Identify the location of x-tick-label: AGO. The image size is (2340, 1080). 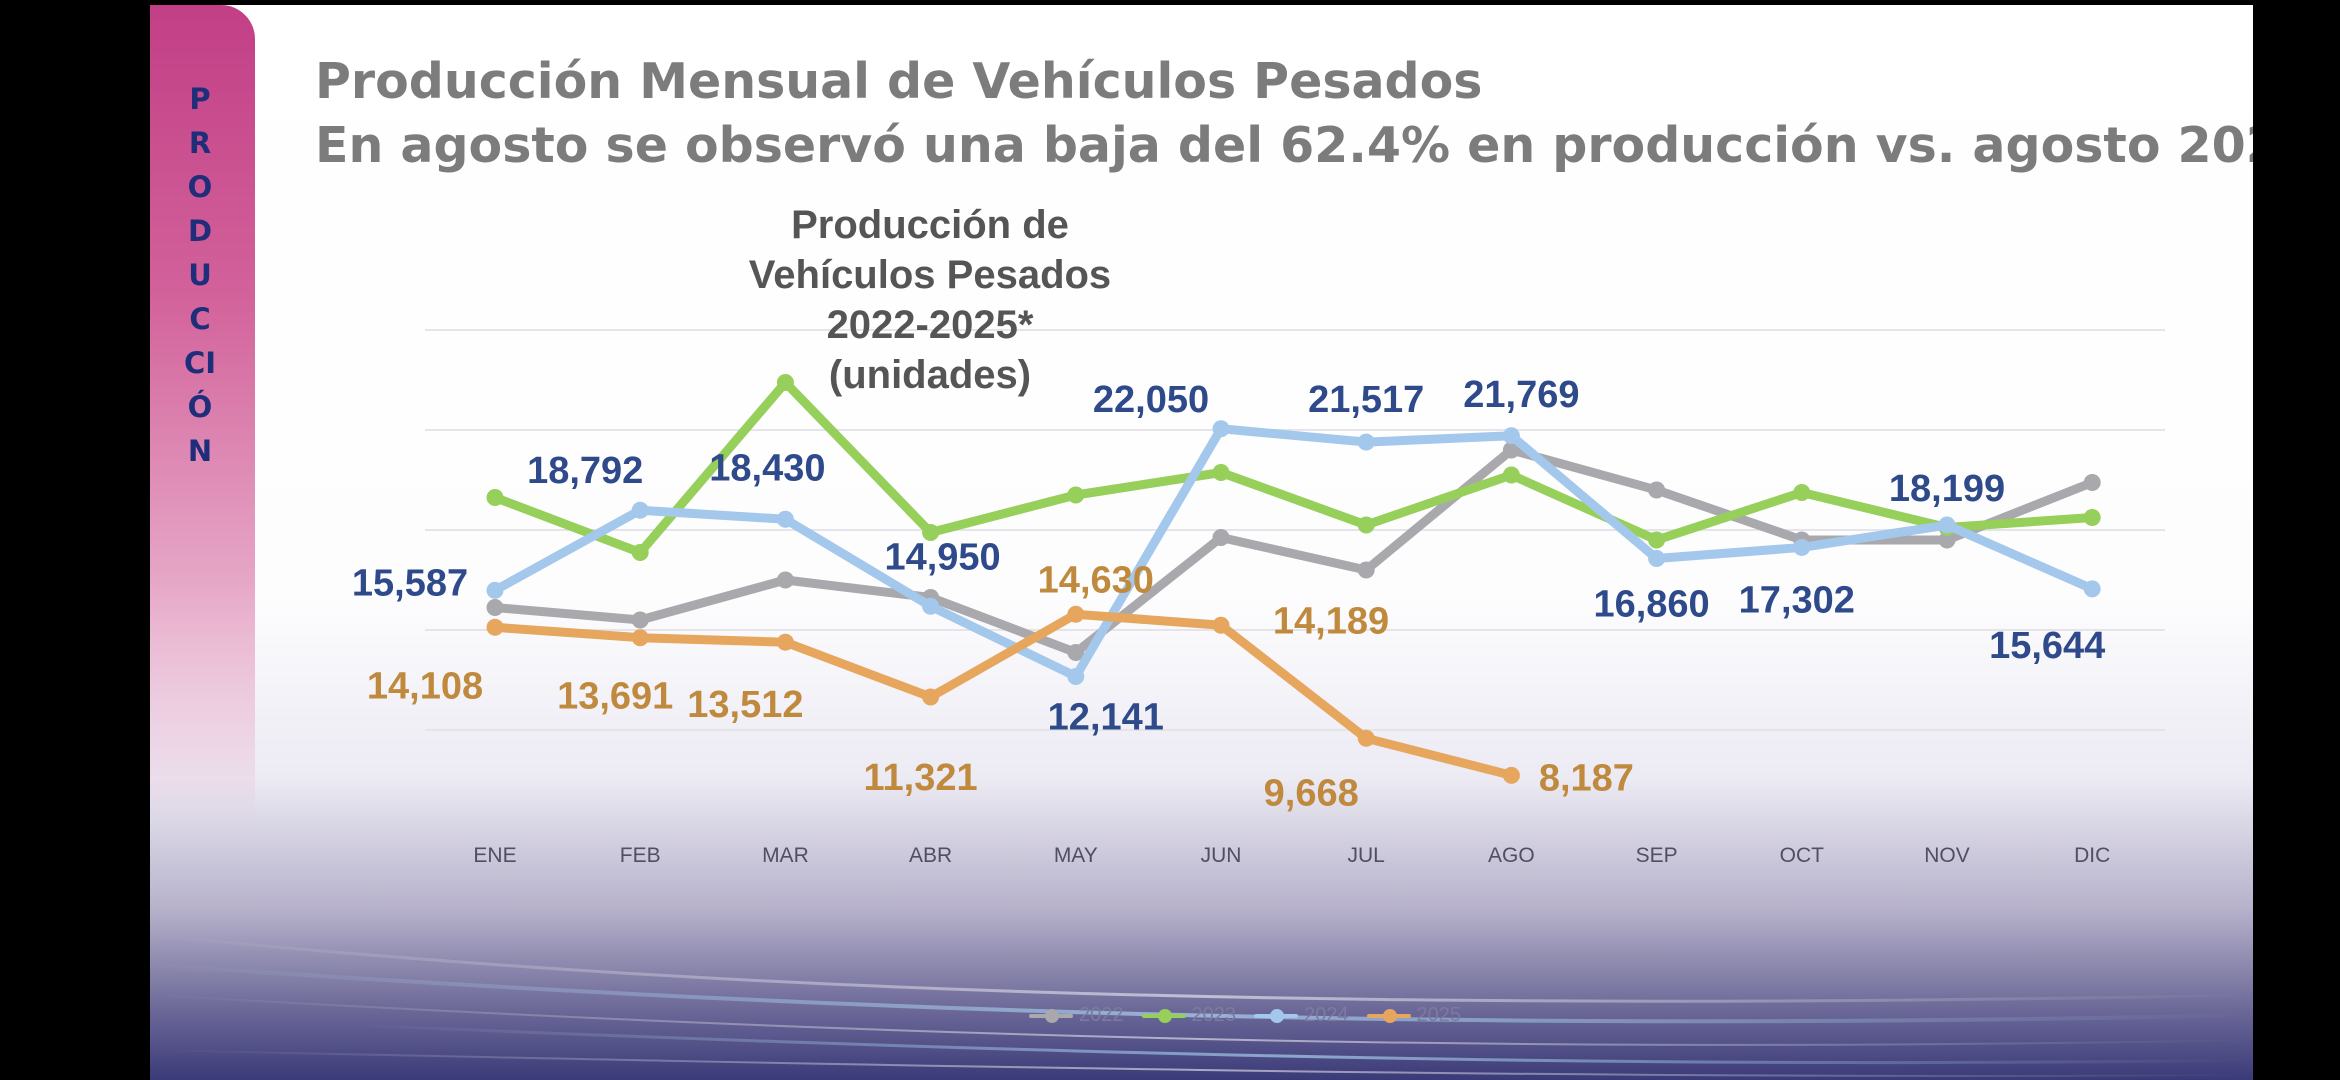
(1511, 855).